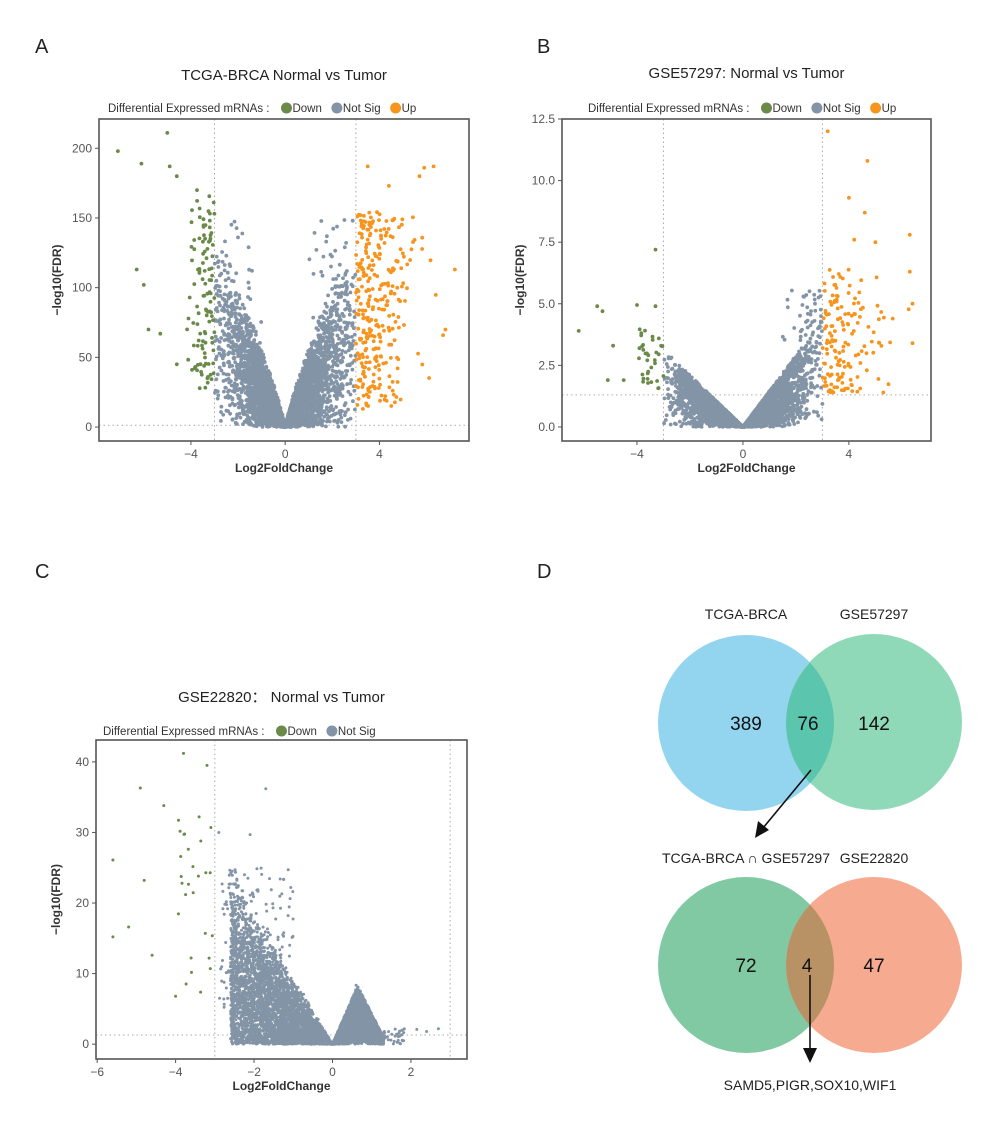  What do you see at coordinates (306, 109) in the screenshot?
I see `legend-label: Down` at bounding box center [306, 109].